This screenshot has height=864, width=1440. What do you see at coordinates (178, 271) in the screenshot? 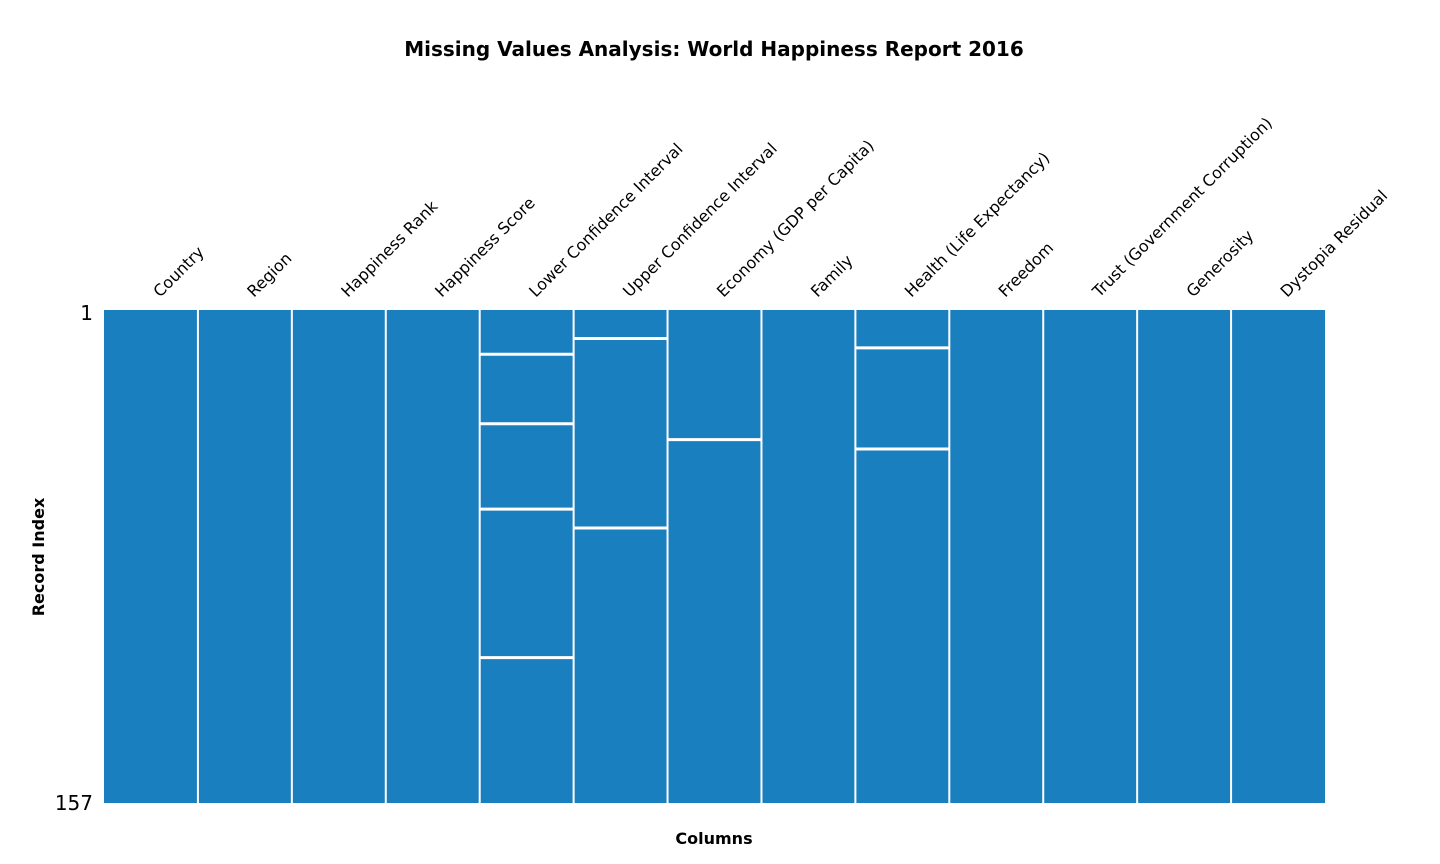
I see `column-label-1: Country` at bounding box center [178, 271].